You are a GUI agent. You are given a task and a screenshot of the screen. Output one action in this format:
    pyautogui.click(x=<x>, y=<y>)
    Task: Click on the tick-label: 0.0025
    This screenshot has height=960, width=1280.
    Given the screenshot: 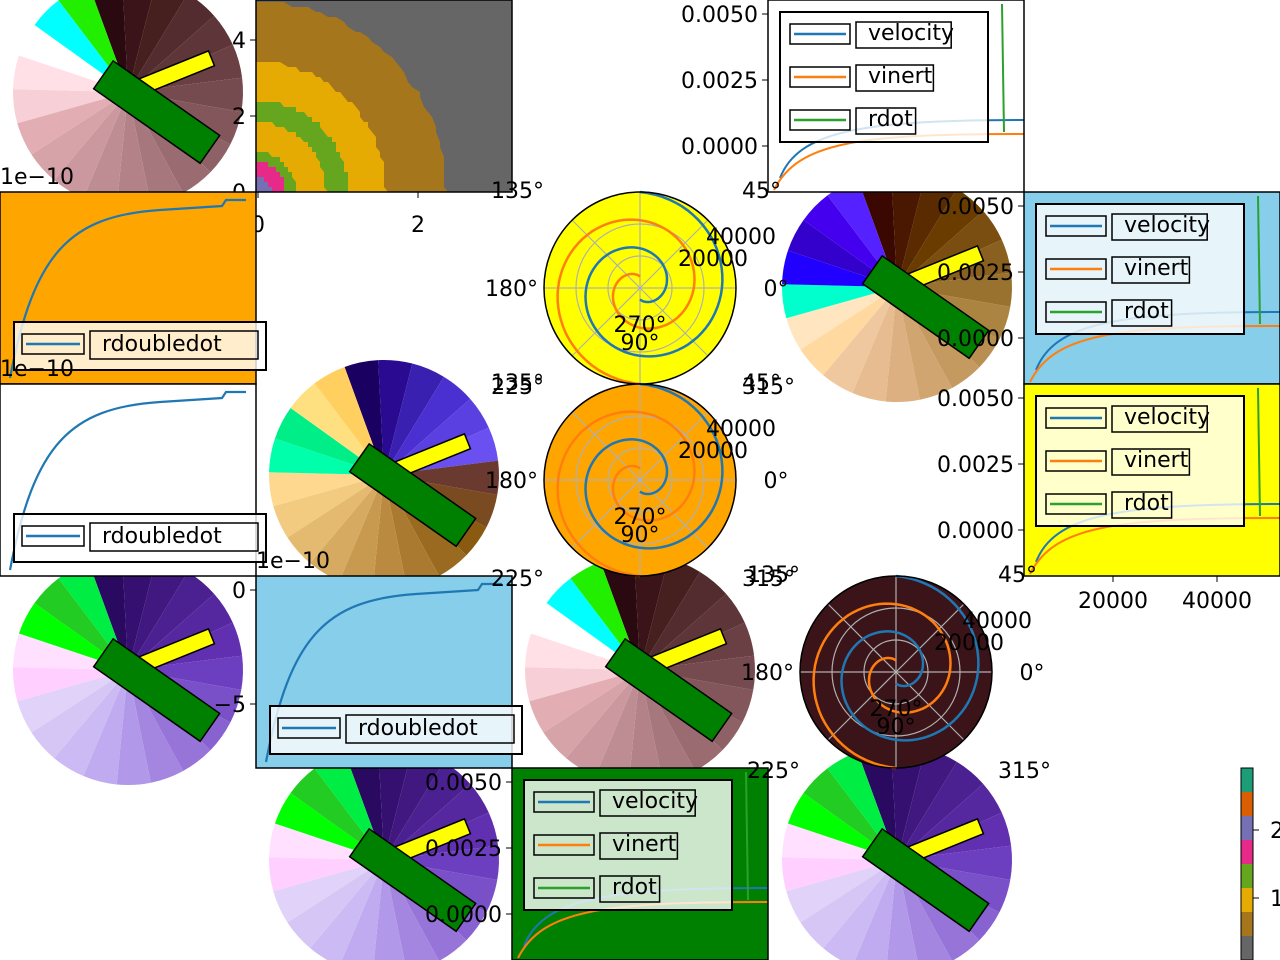 What is the action you would take?
    pyautogui.click(x=975, y=273)
    